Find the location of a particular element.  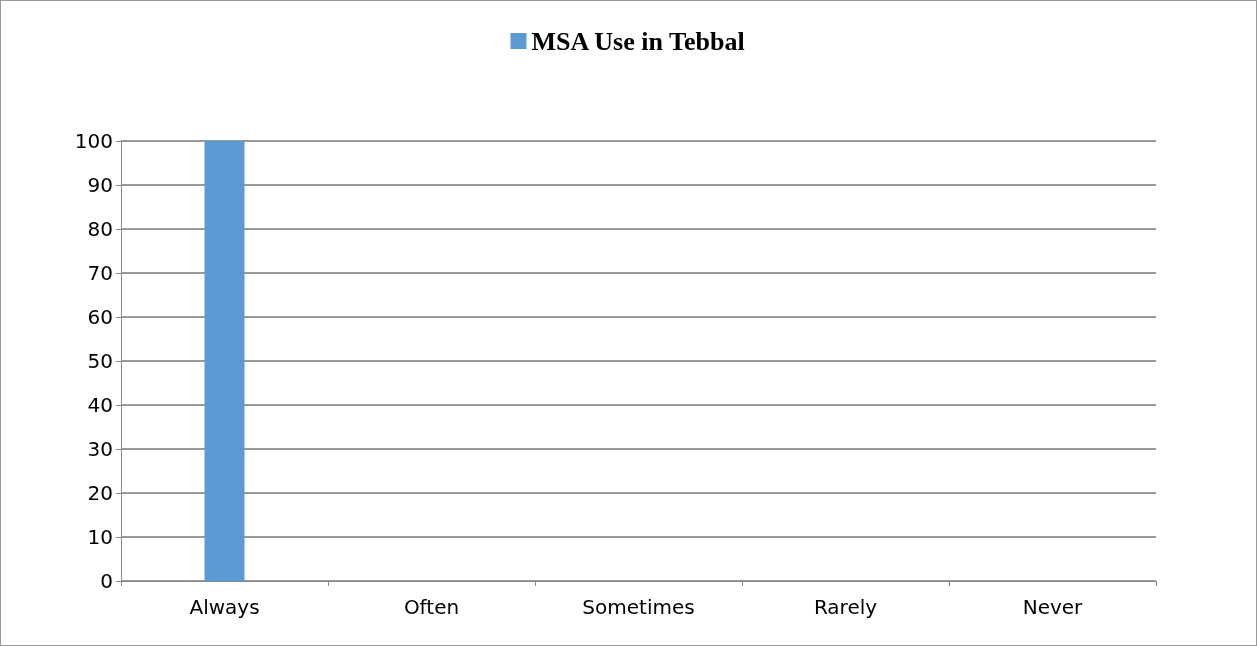

y-tick-label: 80 is located at coordinates (100, 229).